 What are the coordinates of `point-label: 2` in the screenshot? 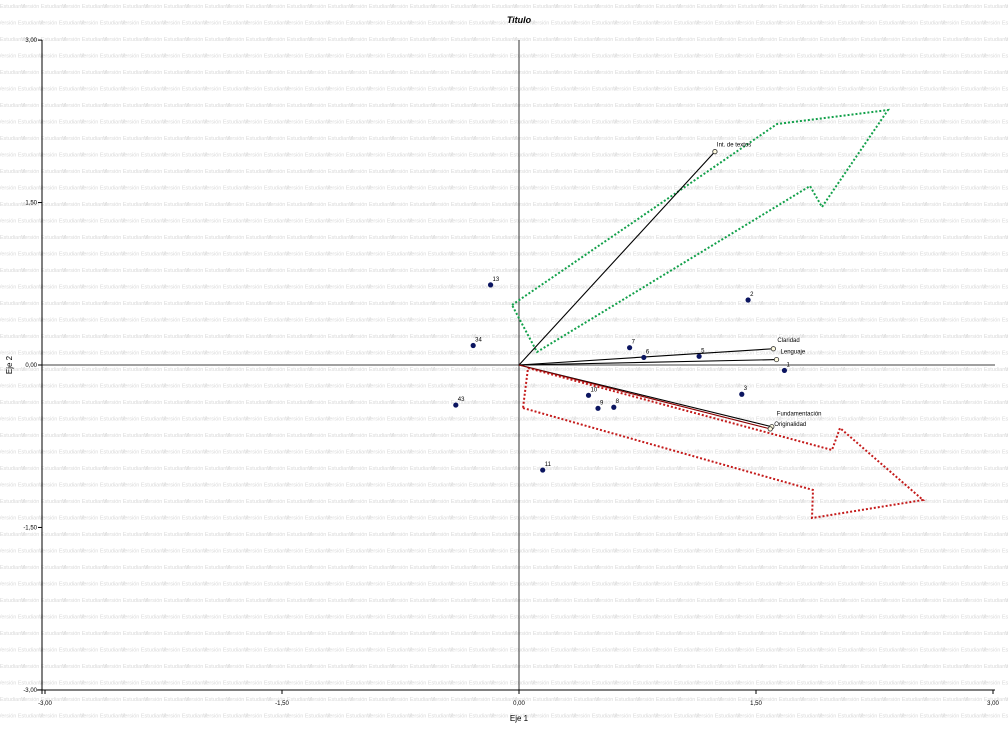 It's located at (752, 295).